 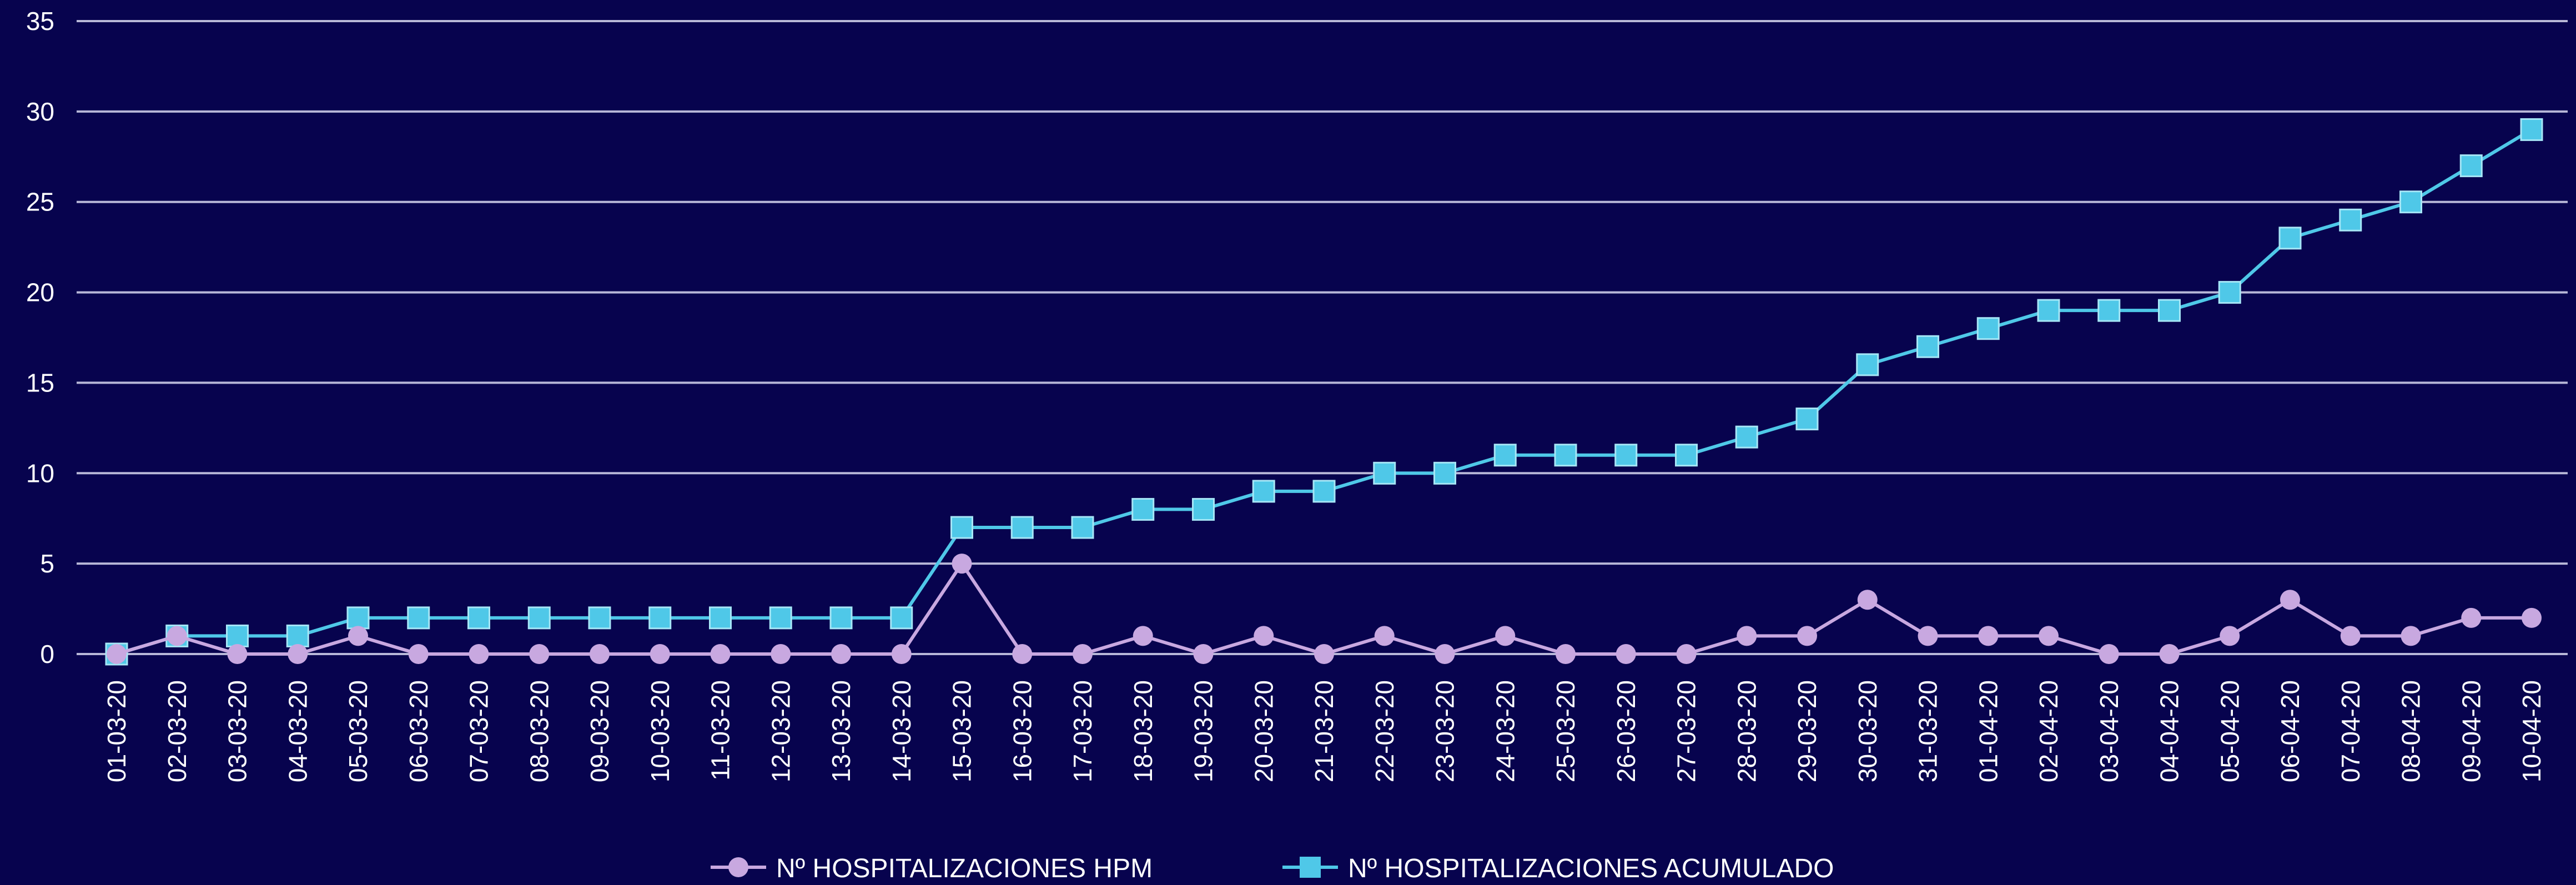 What do you see at coordinates (47, 563) in the screenshot?
I see `y-tick-label: 5` at bounding box center [47, 563].